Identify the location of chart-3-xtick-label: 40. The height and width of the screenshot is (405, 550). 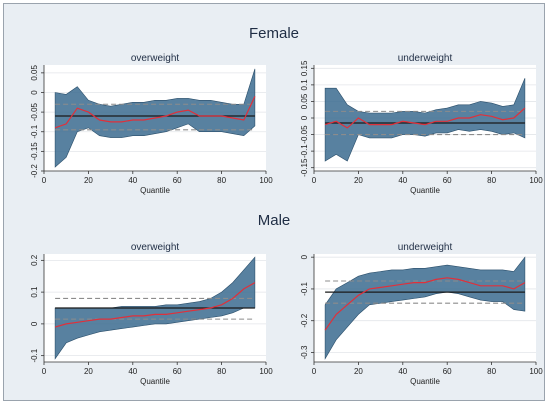
(402, 371).